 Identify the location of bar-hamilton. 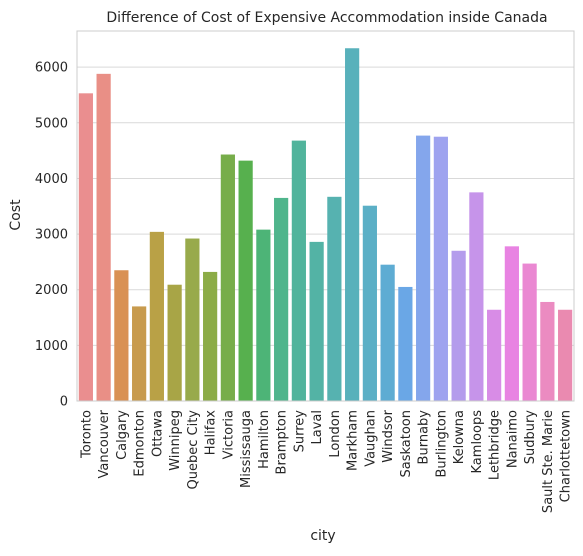
(263, 315).